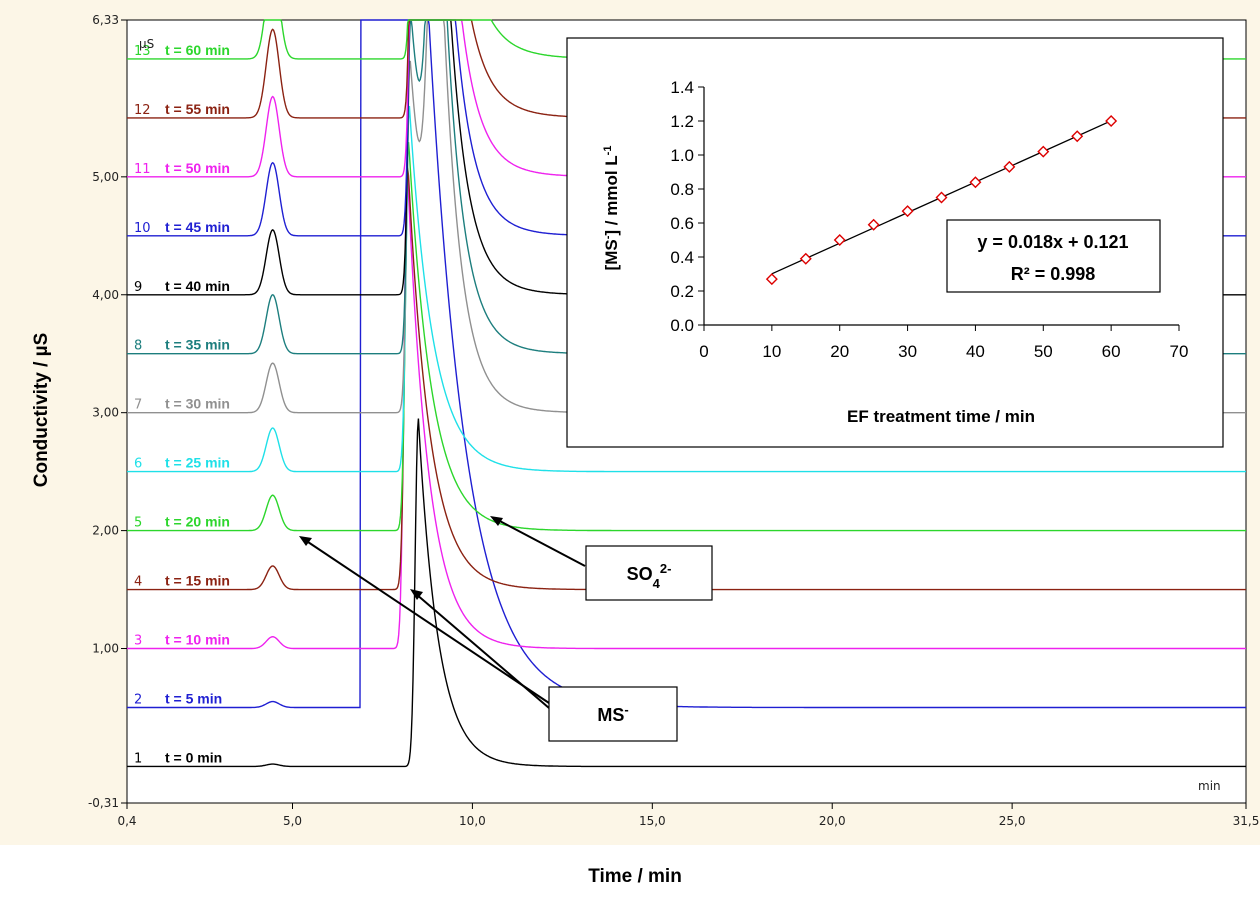 The image size is (1260, 897). What do you see at coordinates (1053, 256) in the screenshot?
I see `equation-box` at bounding box center [1053, 256].